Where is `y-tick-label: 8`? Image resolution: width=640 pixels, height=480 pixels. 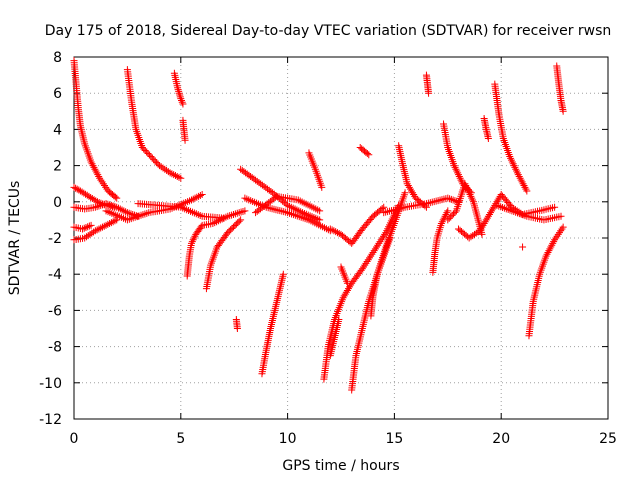
y-tick-label: 8 is located at coordinates (57, 58).